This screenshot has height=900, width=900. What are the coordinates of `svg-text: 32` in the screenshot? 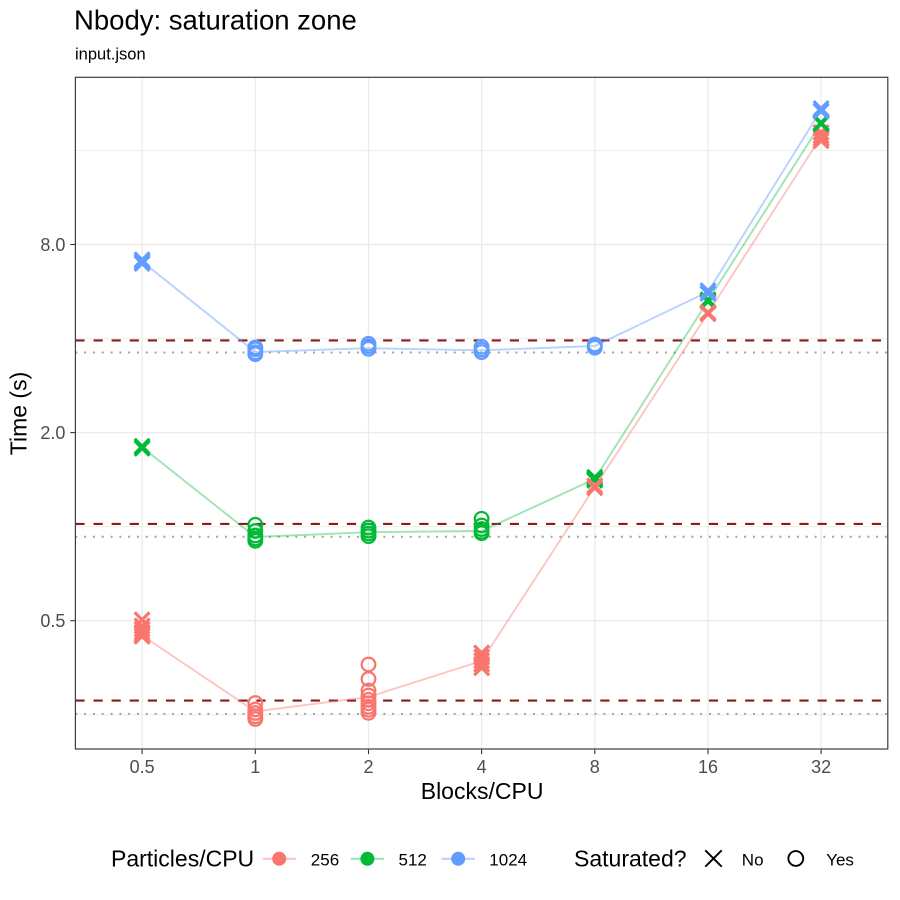 It's located at (821, 767).